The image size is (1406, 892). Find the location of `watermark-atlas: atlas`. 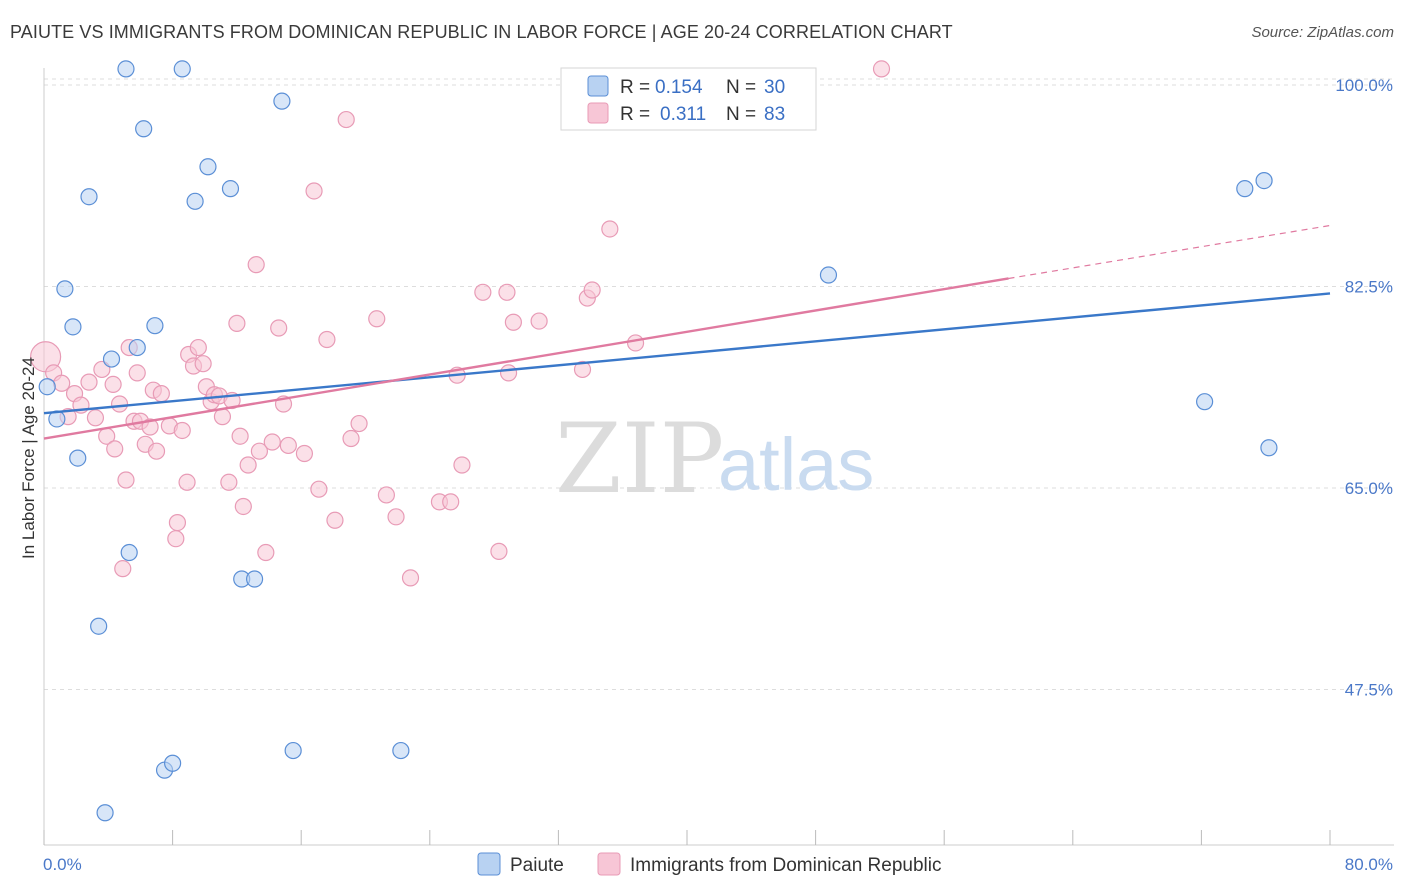

watermark-atlas: atlas is located at coordinates (796, 464).